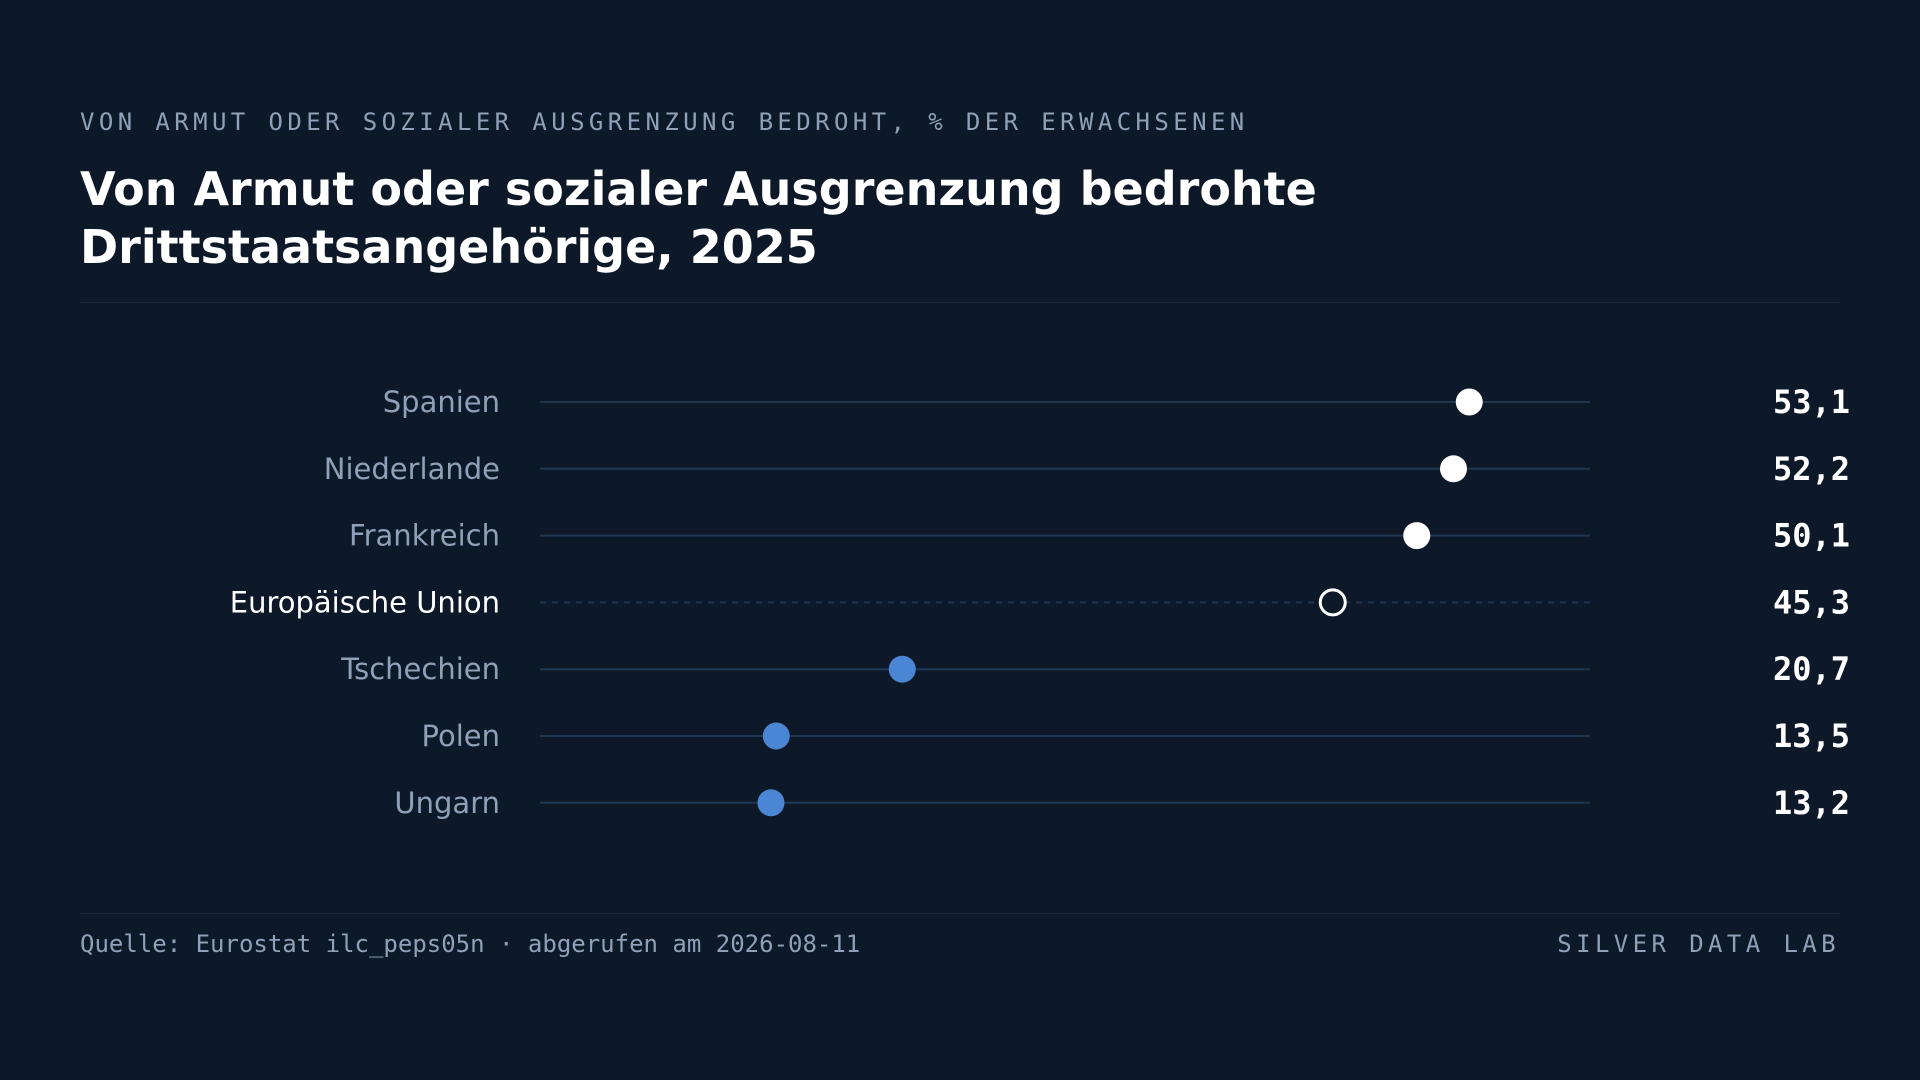  What do you see at coordinates (1136, 736) in the screenshot?
I see `chart-row: Polen 13,5` at bounding box center [1136, 736].